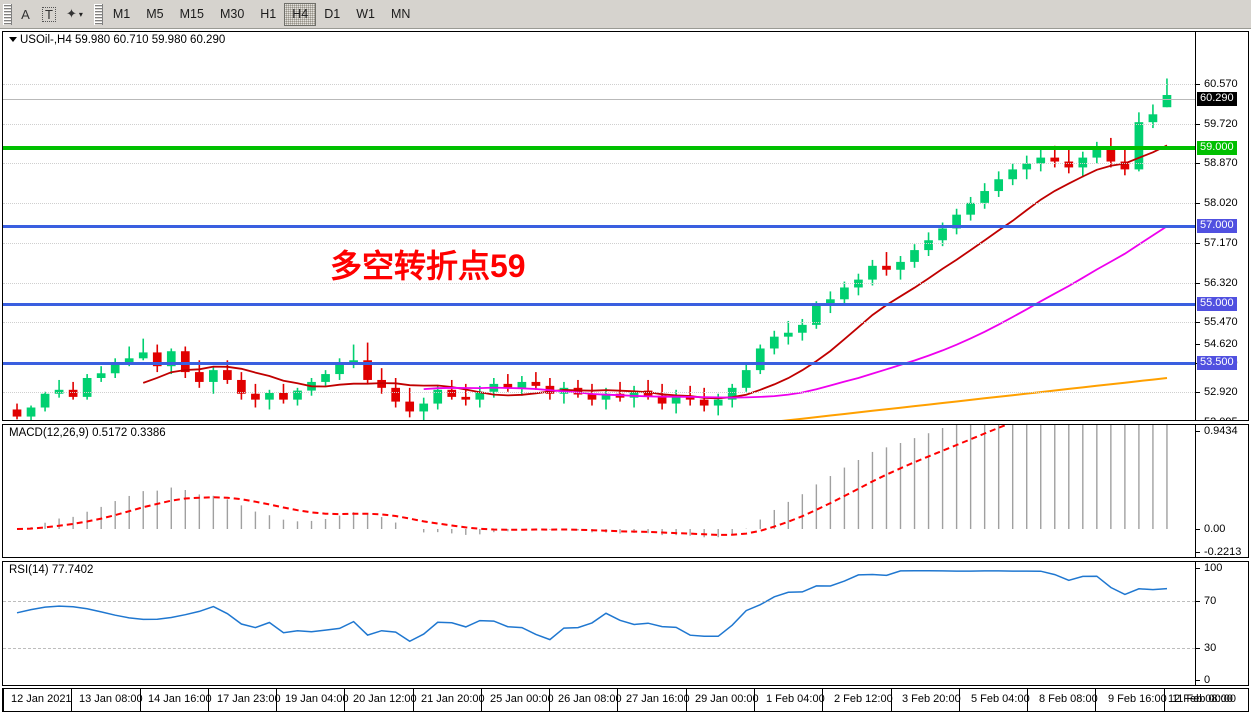  What do you see at coordinates (1217, 99) in the screenshot?
I see `current-price-tag: 60.290` at bounding box center [1217, 99].